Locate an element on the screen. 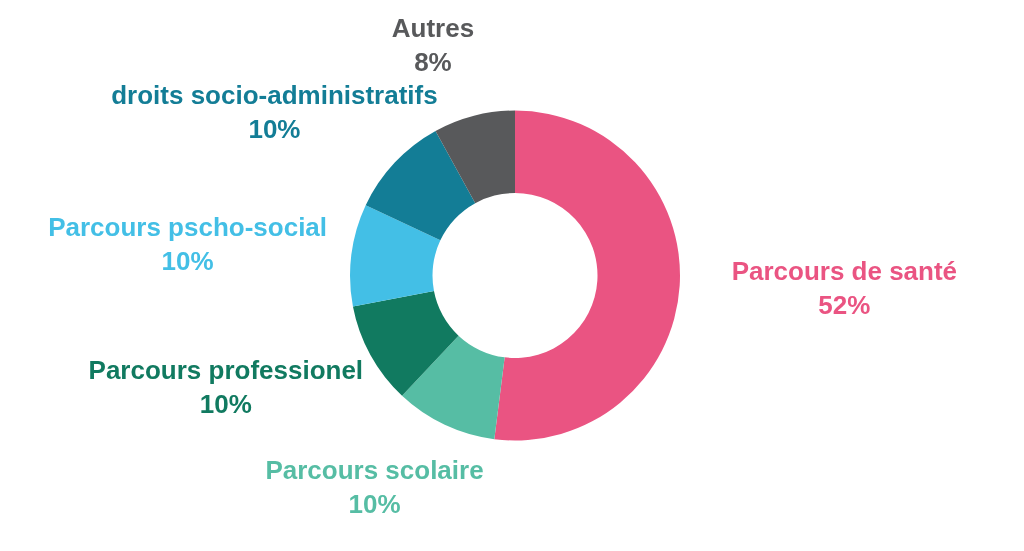  slice-label: Autres is located at coordinates (433, 28).